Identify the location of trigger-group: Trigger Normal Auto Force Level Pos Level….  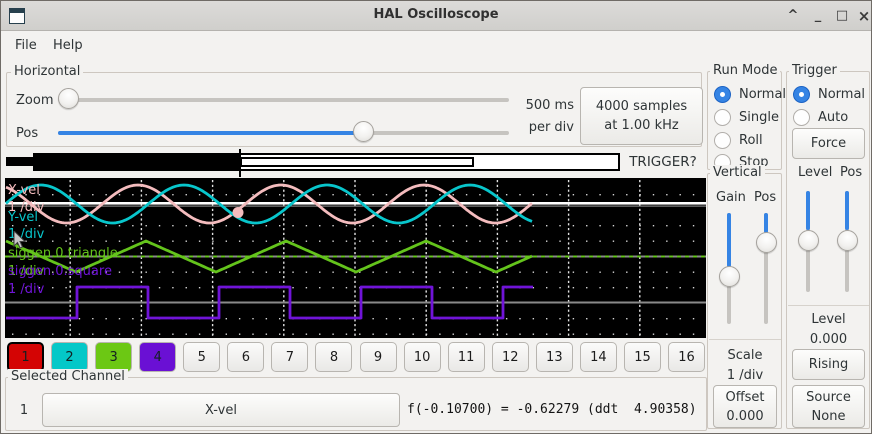
(828, 246).